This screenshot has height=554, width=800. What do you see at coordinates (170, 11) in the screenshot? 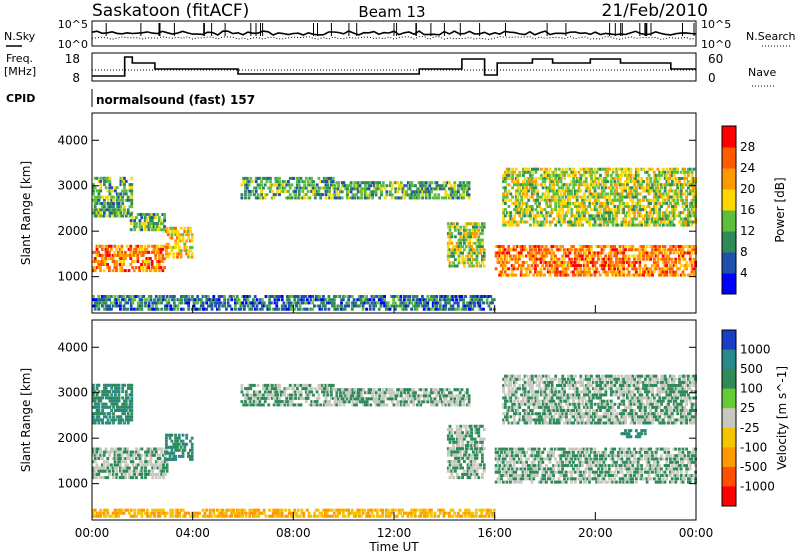
I see `station-title: Saskatoon (fitACF)` at bounding box center [170, 11].